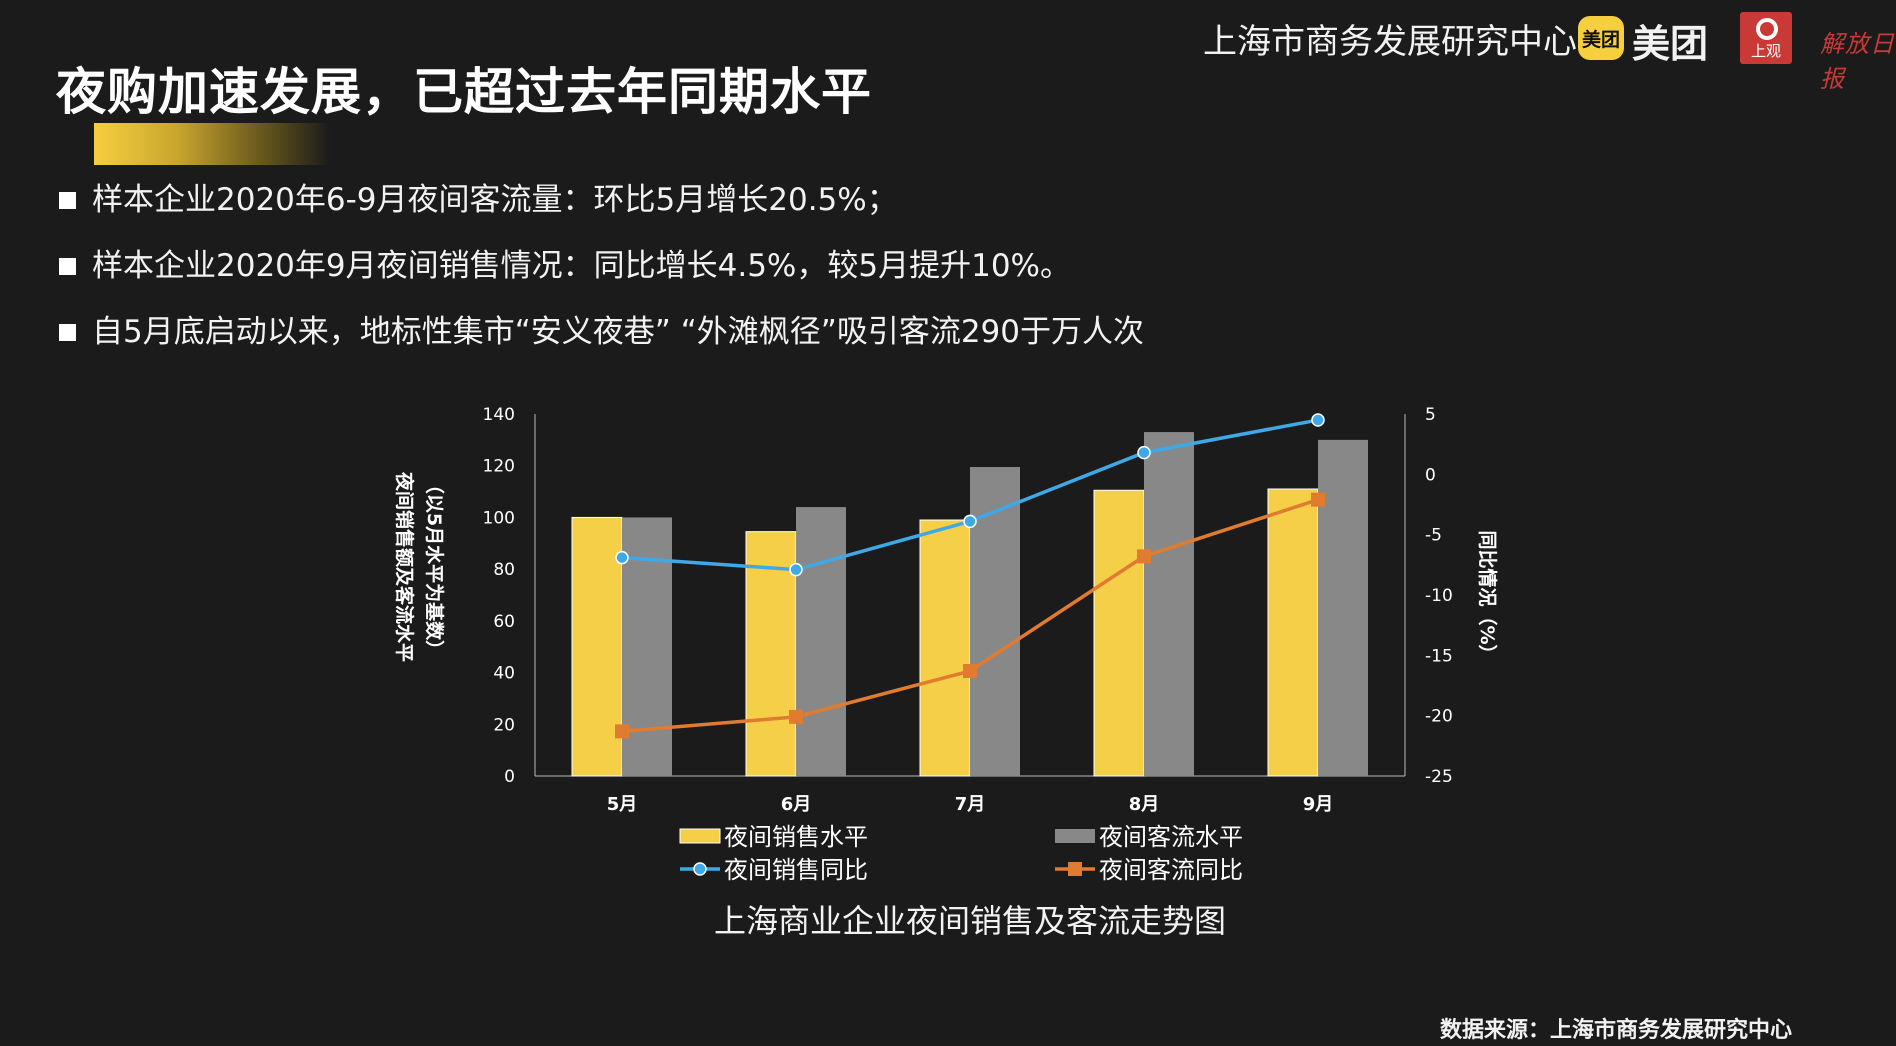 The image size is (1896, 1046). What do you see at coordinates (1439, 777) in the screenshot?
I see `right-tick-label: -25` at bounding box center [1439, 777].